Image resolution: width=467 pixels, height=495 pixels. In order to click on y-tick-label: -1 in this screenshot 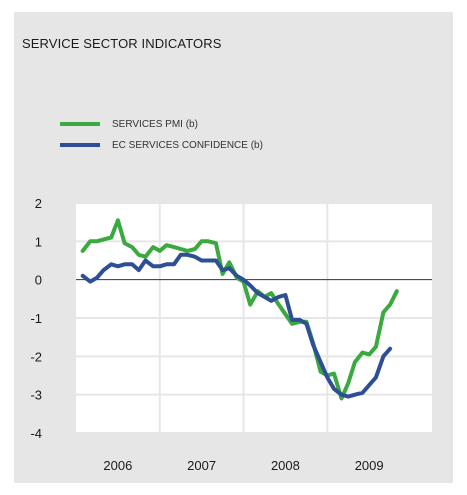, I will do `click(36, 318)`.